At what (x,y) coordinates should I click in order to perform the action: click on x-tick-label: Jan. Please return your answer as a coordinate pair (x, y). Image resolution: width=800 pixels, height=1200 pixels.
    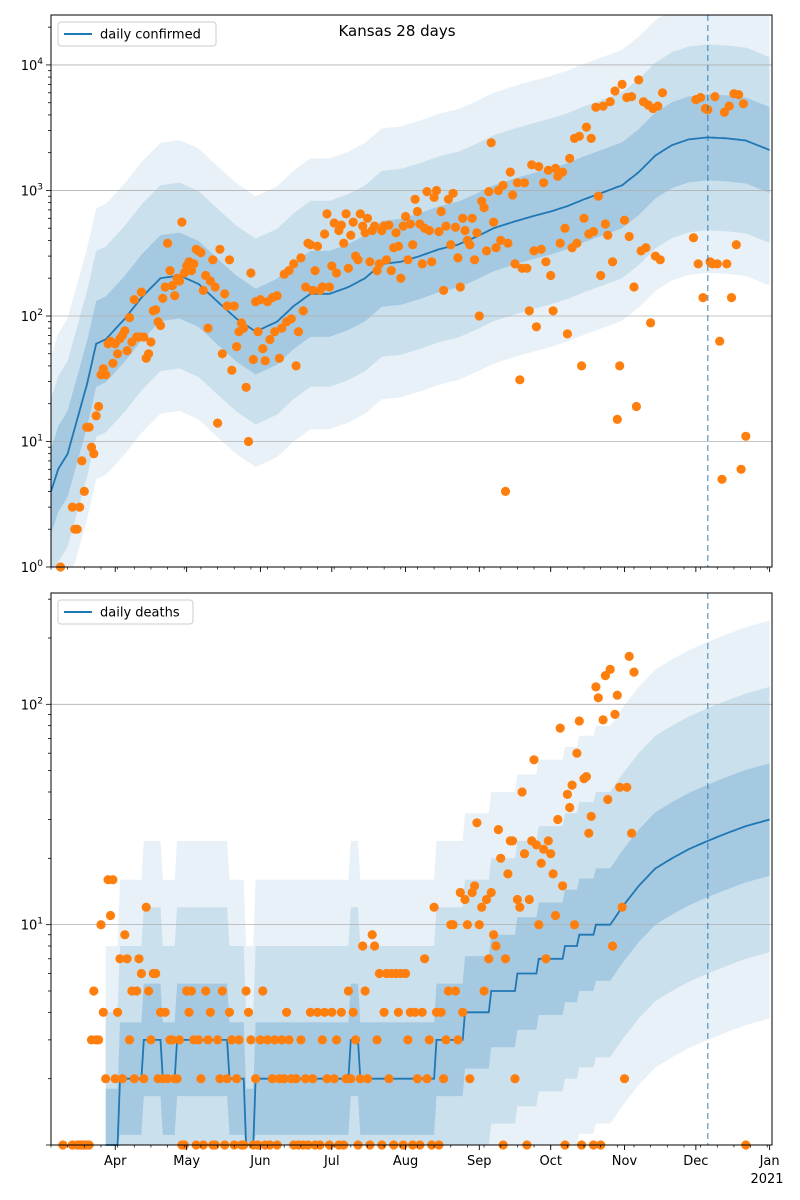
    Looking at the image, I should click on (769, 1161).